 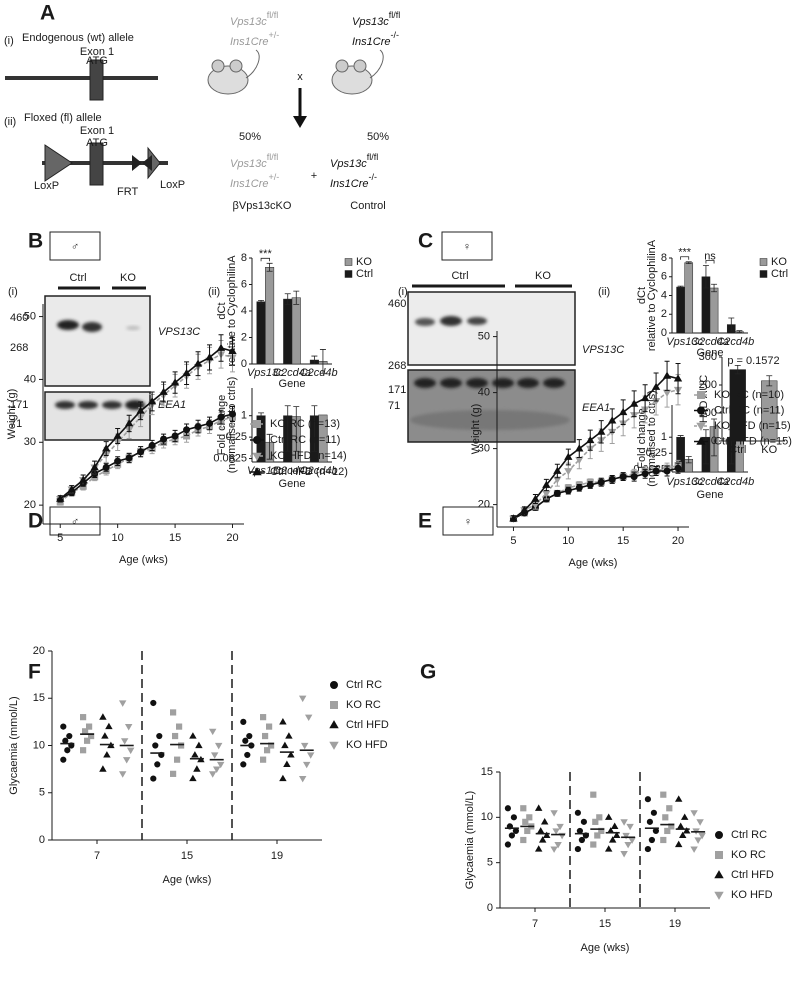 What do you see at coordinates (364, 685) in the screenshot?
I see `legend-label: Ctrl RC` at bounding box center [364, 685].